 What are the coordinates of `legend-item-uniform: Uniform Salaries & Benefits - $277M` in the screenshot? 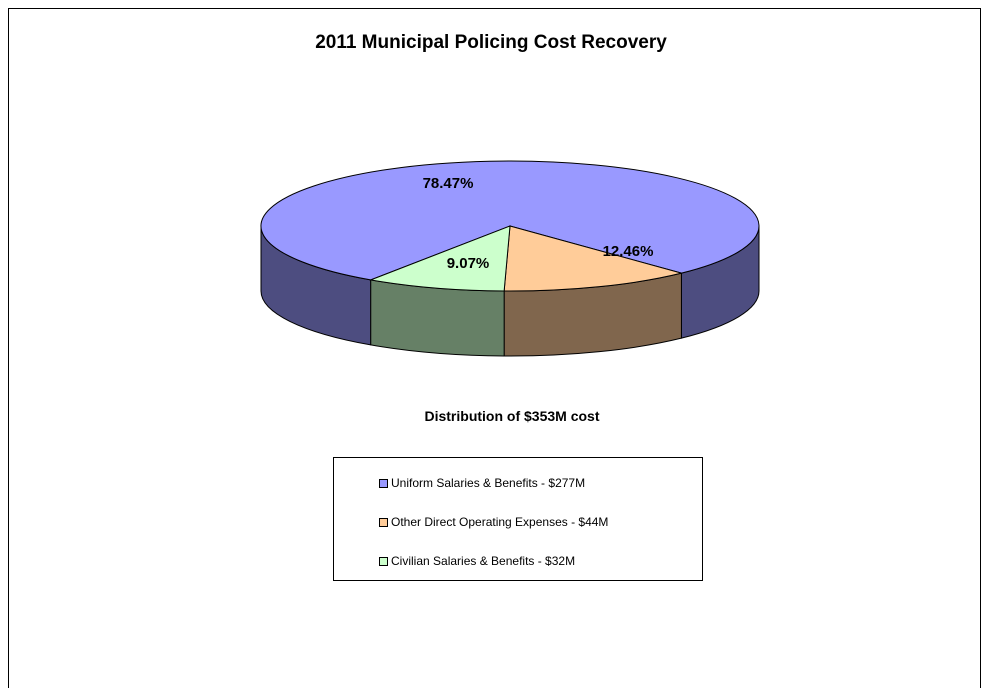 It's located at (482, 483).